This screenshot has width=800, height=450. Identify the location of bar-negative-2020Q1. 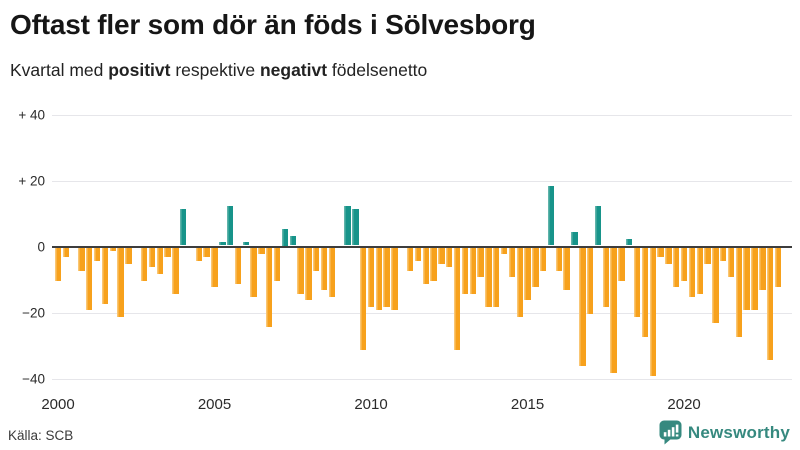
(684, 264).